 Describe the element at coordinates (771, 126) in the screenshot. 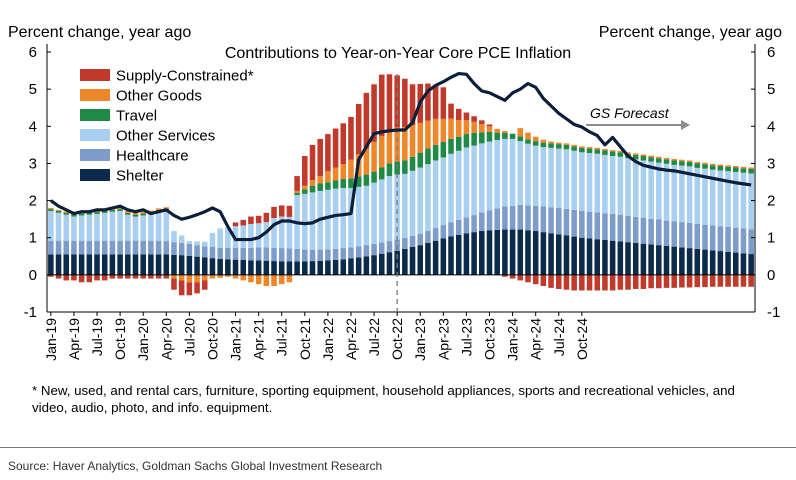

I see `ytick-right-label-4: 4` at that location.